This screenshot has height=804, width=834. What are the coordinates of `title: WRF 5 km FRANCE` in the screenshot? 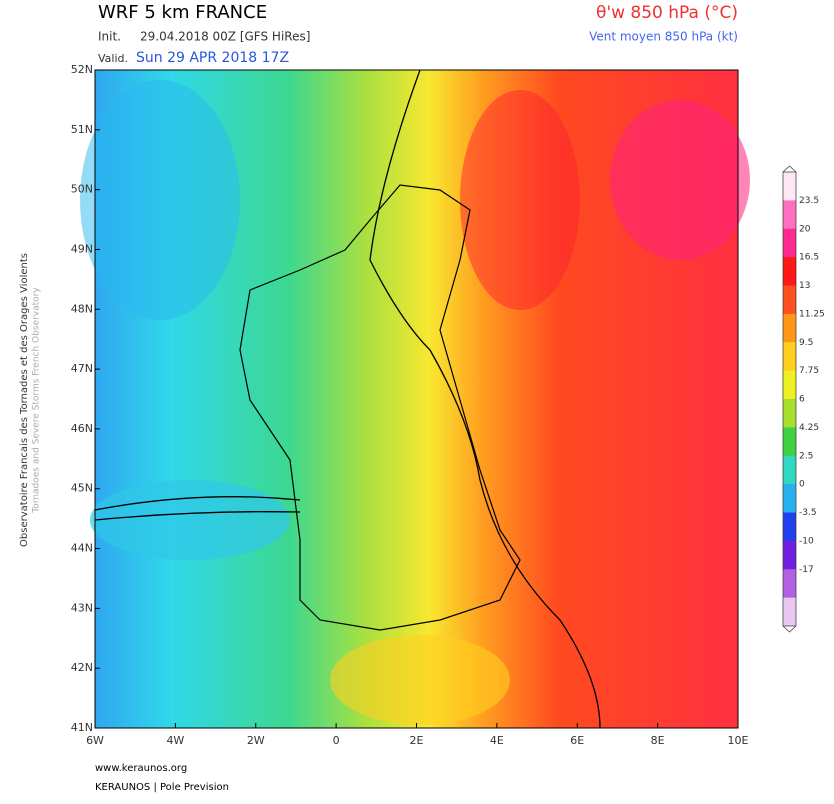 It's located at (182, 12).